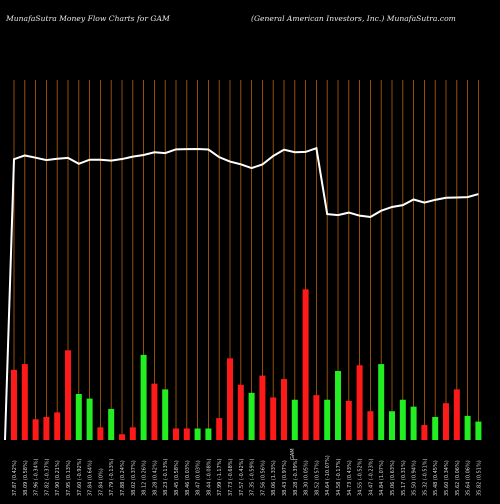 The image size is (500, 504). Describe the element at coordinates (382, 478) in the screenshot. I see `x-tick-label: 34.84 (1.07%)` at that location.